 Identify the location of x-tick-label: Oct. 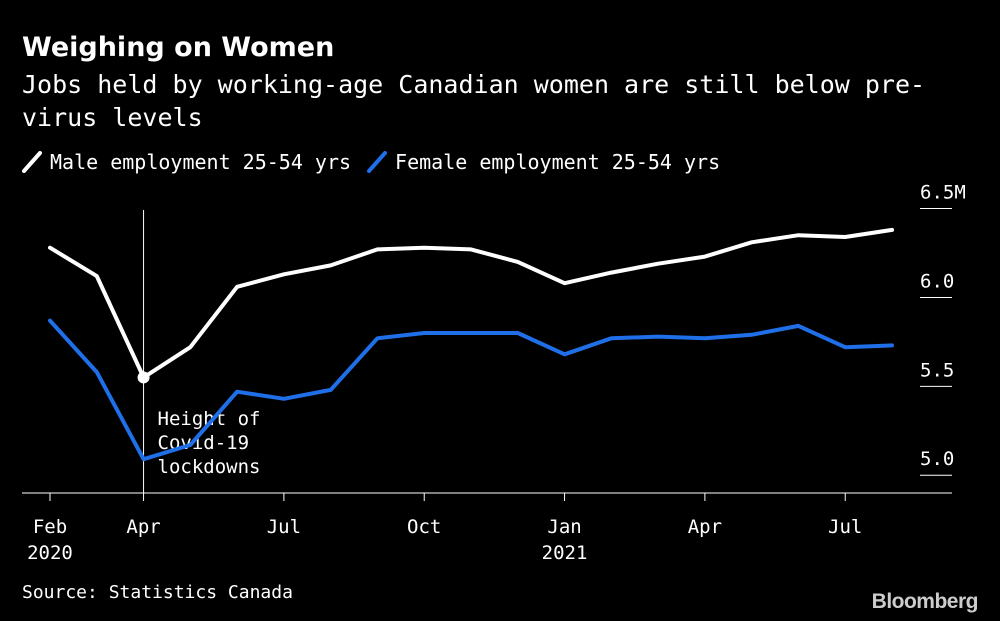
(424, 527).